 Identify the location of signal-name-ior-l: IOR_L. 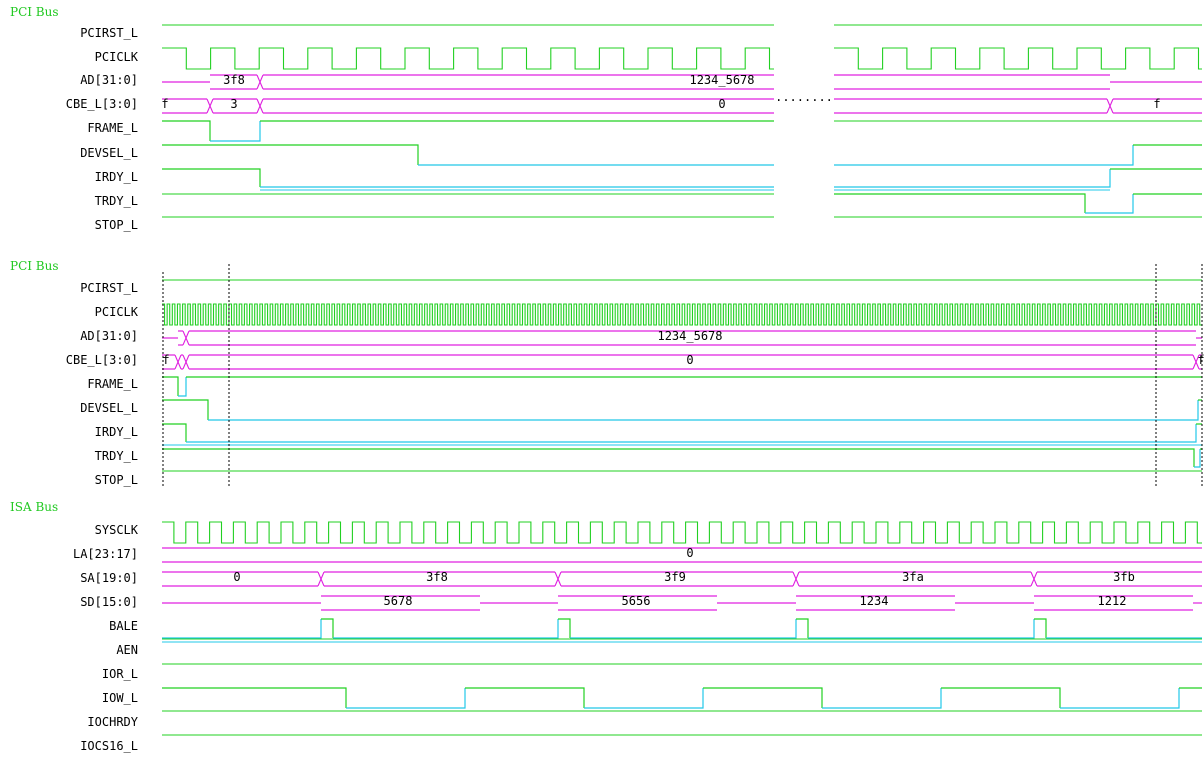
(120, 674).